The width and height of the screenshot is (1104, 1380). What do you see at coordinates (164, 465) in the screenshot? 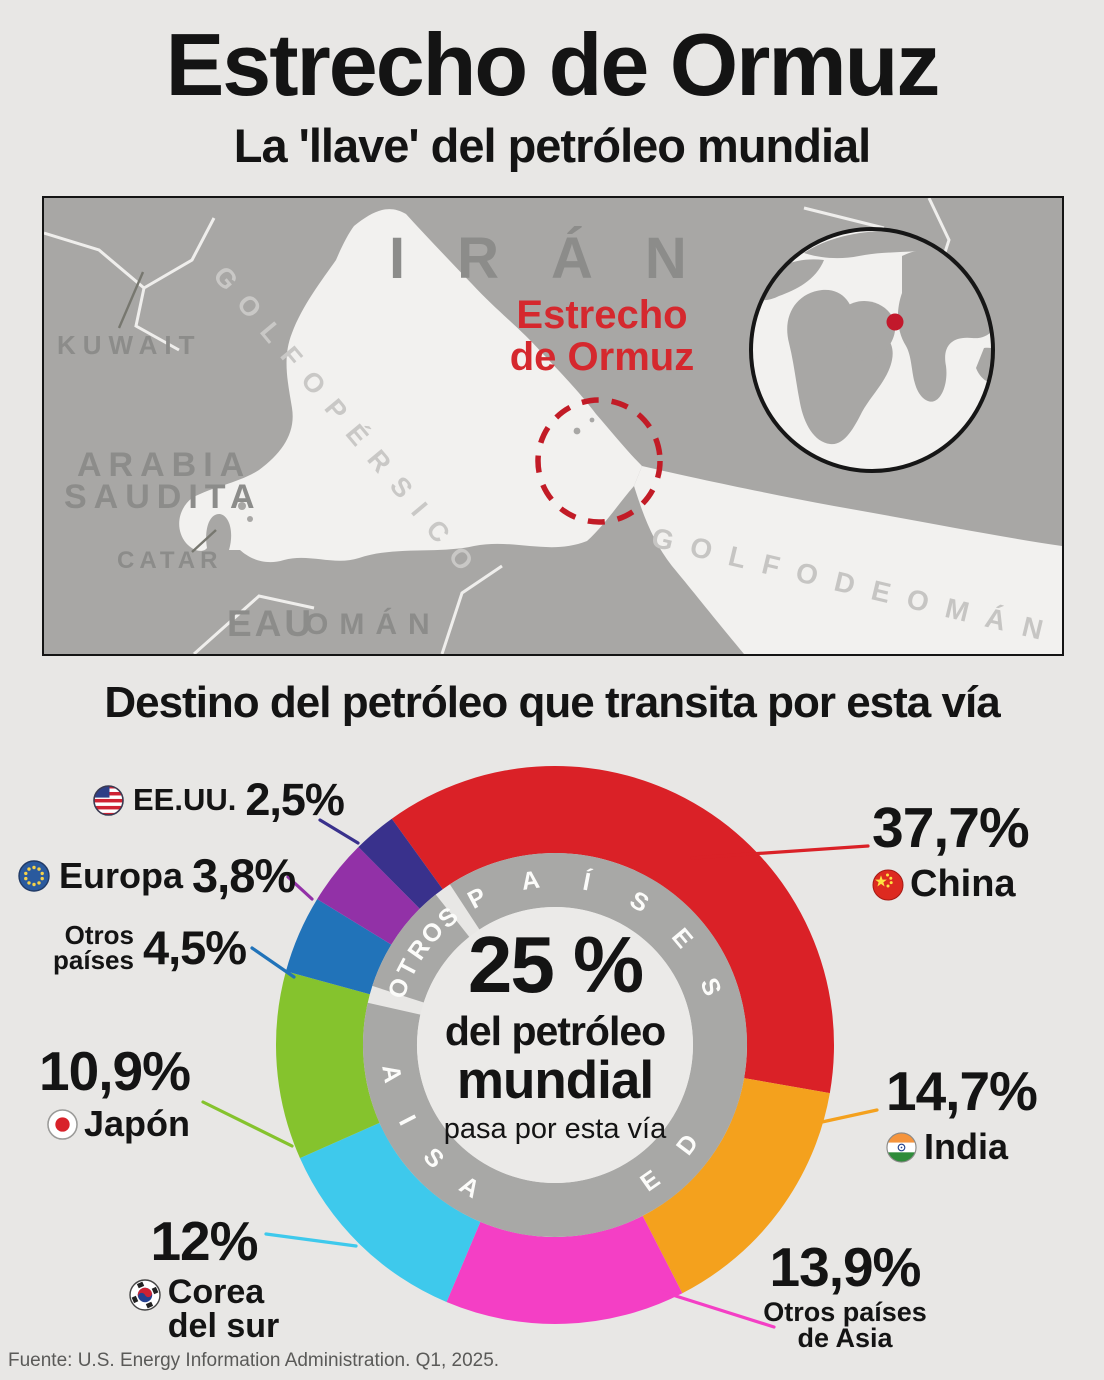
I see `arabia-saudita-label-1: ARABIA` at bounding box center [164, 465].